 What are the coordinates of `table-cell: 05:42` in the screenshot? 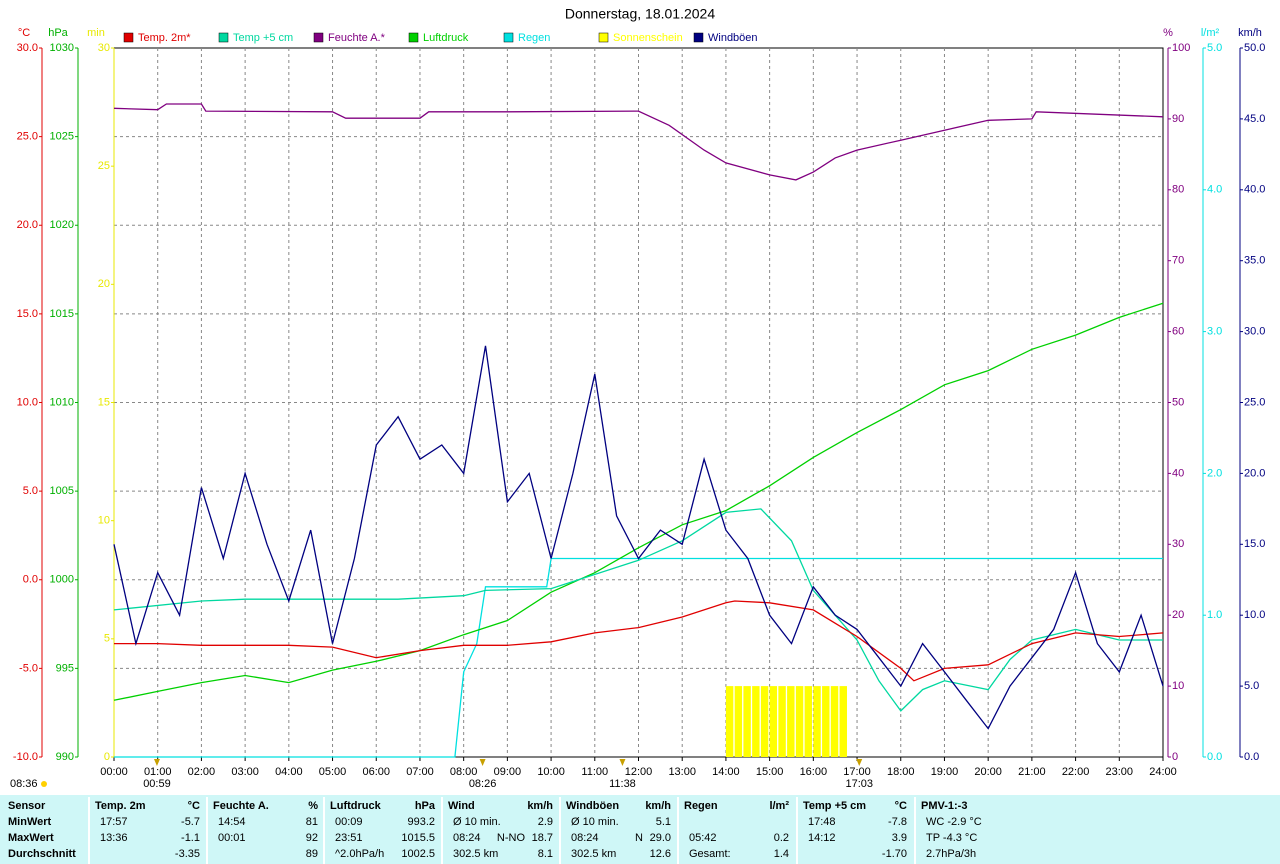 It's located at (703, 838).